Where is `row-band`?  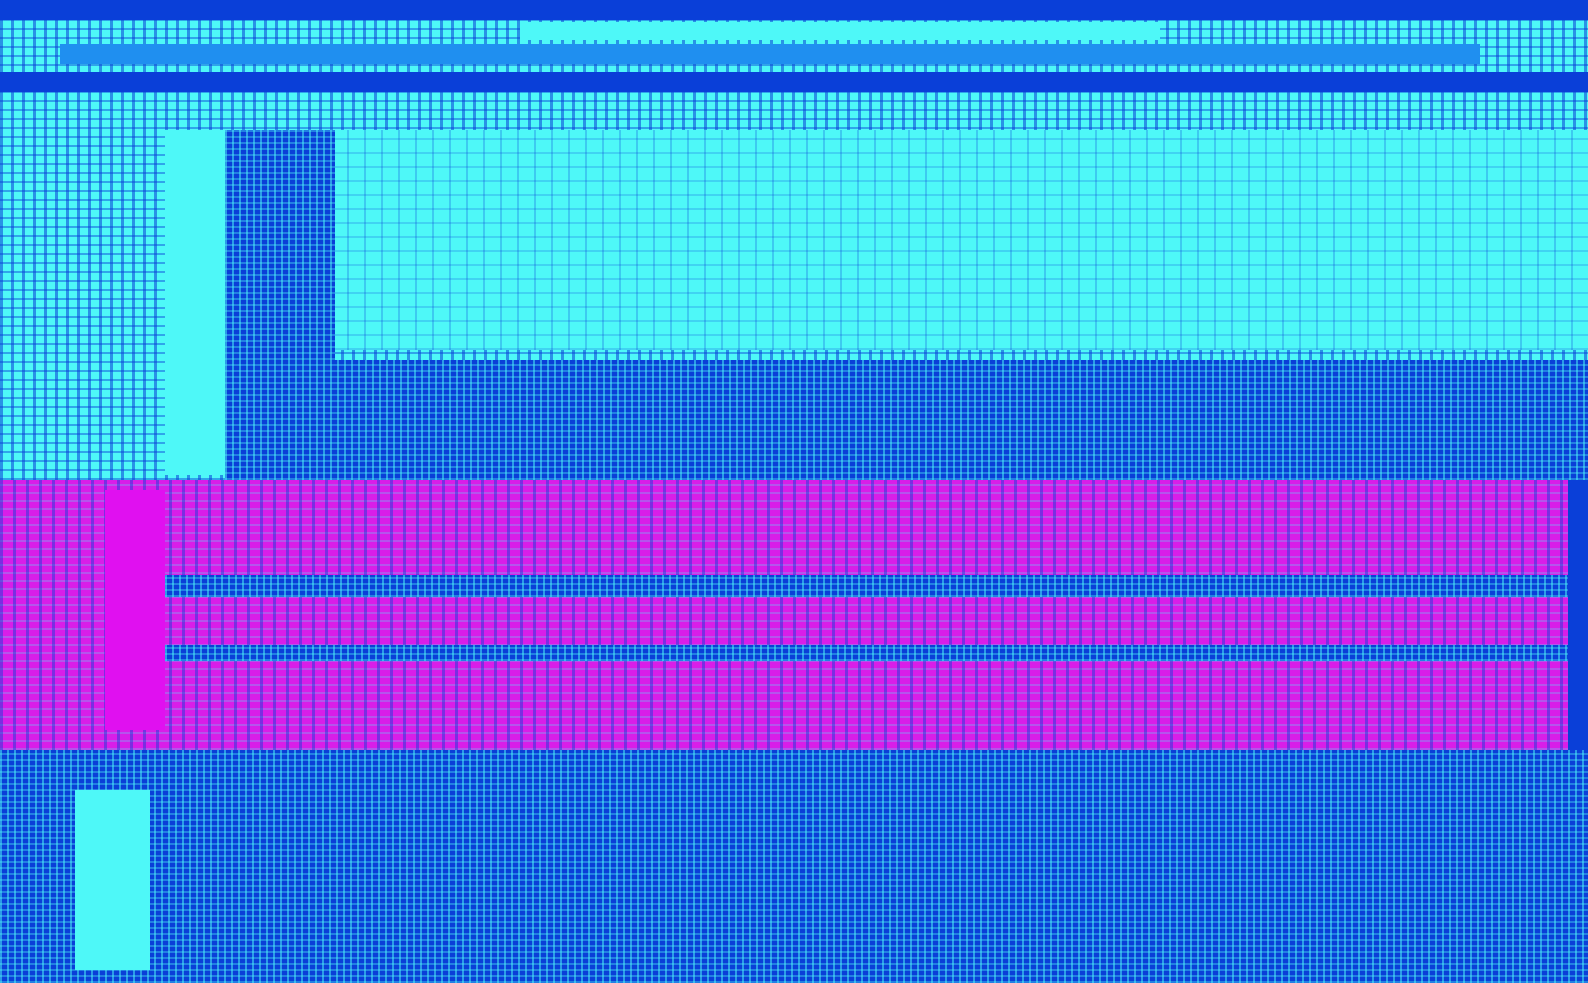
row-band is located at coordinates (959, 420).